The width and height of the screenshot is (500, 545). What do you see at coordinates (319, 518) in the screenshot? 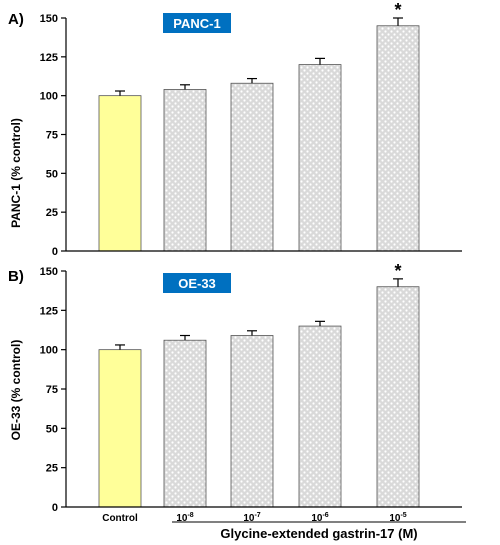
I see `x-tick-label: 10⁻⁶` at bounding box center [319, 518].